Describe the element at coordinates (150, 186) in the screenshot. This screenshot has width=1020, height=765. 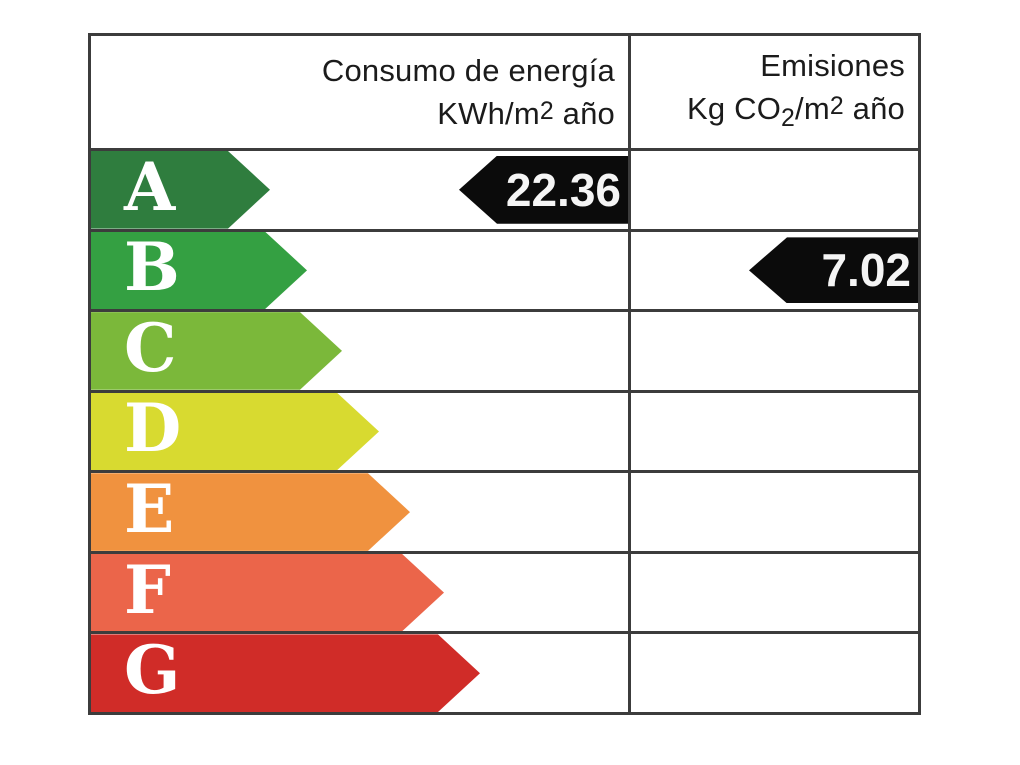
I see `rating-letter-a: A` at that location.